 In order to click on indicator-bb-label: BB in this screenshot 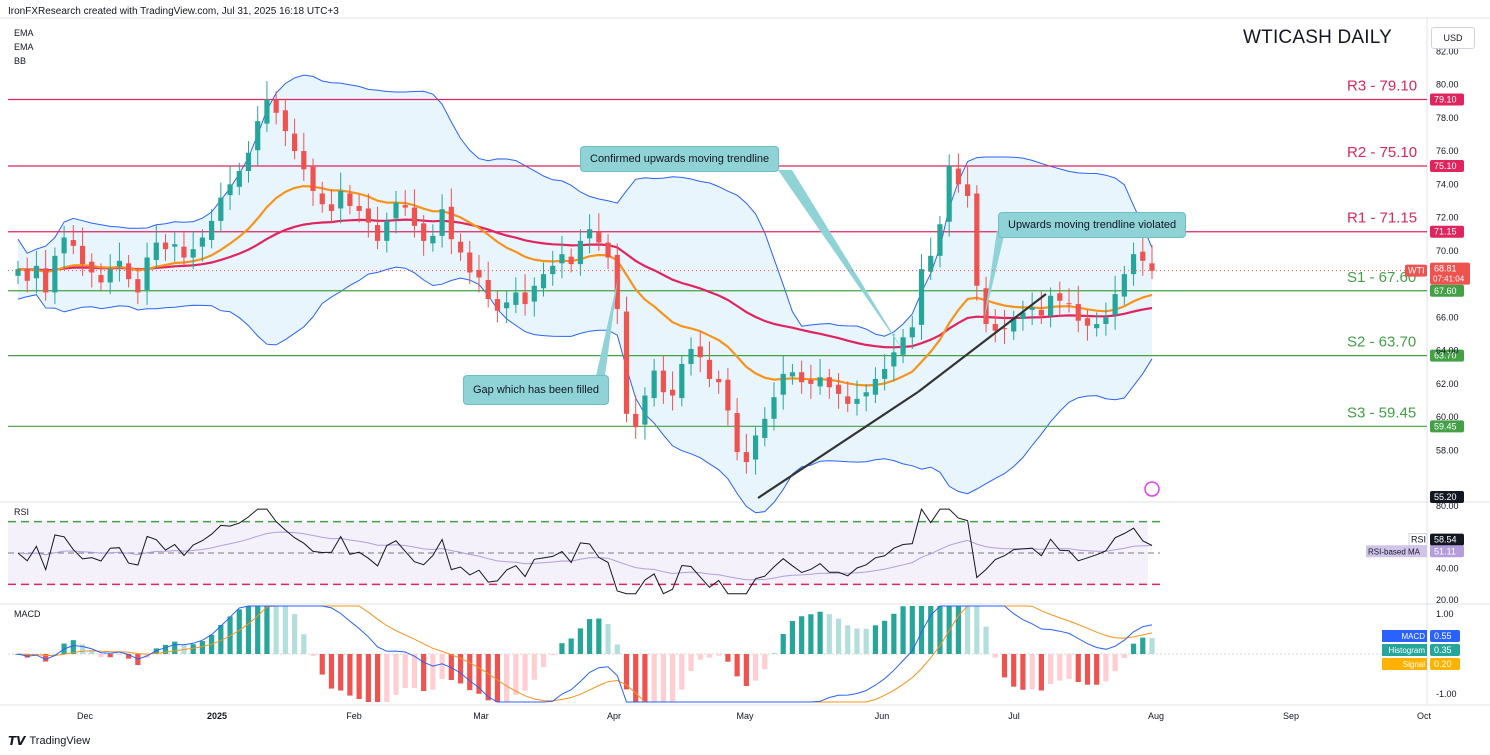, I will do `click(20, 61)`.